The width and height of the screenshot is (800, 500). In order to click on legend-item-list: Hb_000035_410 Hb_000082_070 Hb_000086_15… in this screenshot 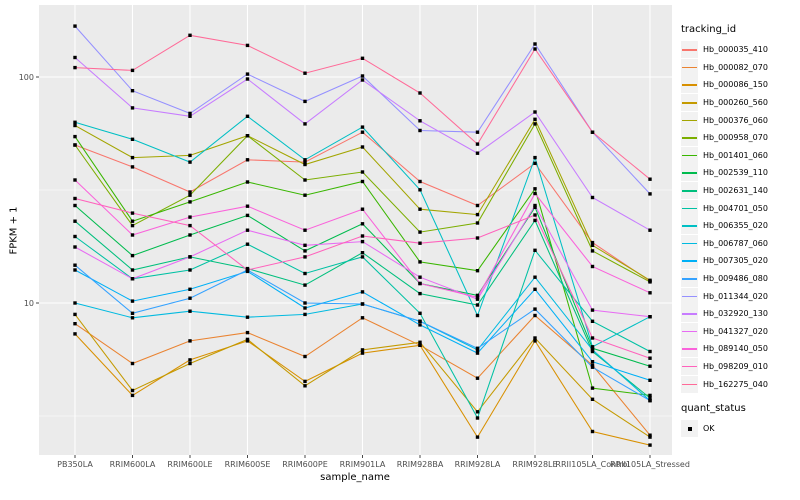, I will do `click(740, 217)`.